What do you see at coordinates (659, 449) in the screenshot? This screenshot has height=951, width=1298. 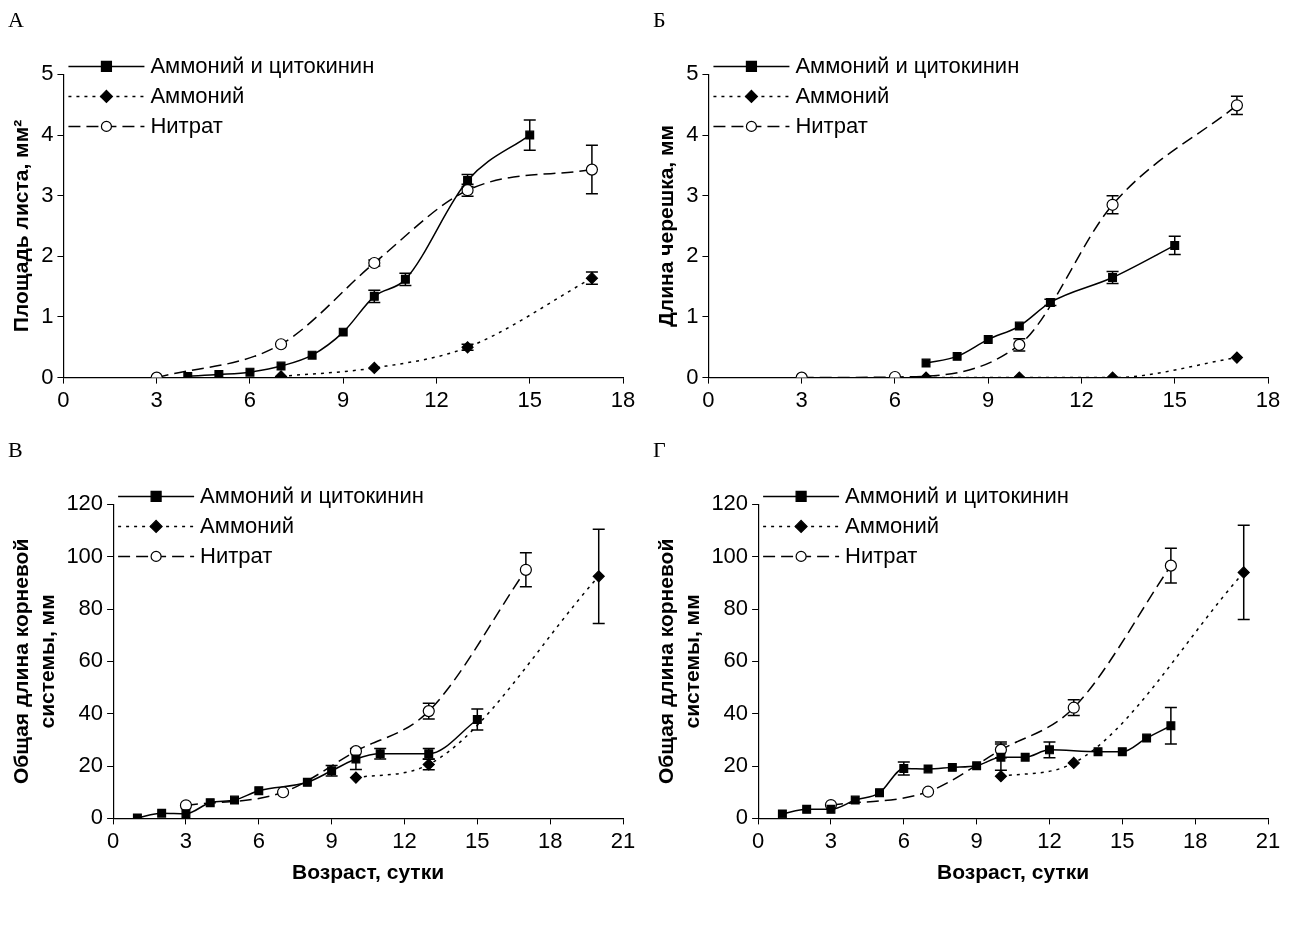 I see `chart-title: Г` at bounding box center [659, 449].